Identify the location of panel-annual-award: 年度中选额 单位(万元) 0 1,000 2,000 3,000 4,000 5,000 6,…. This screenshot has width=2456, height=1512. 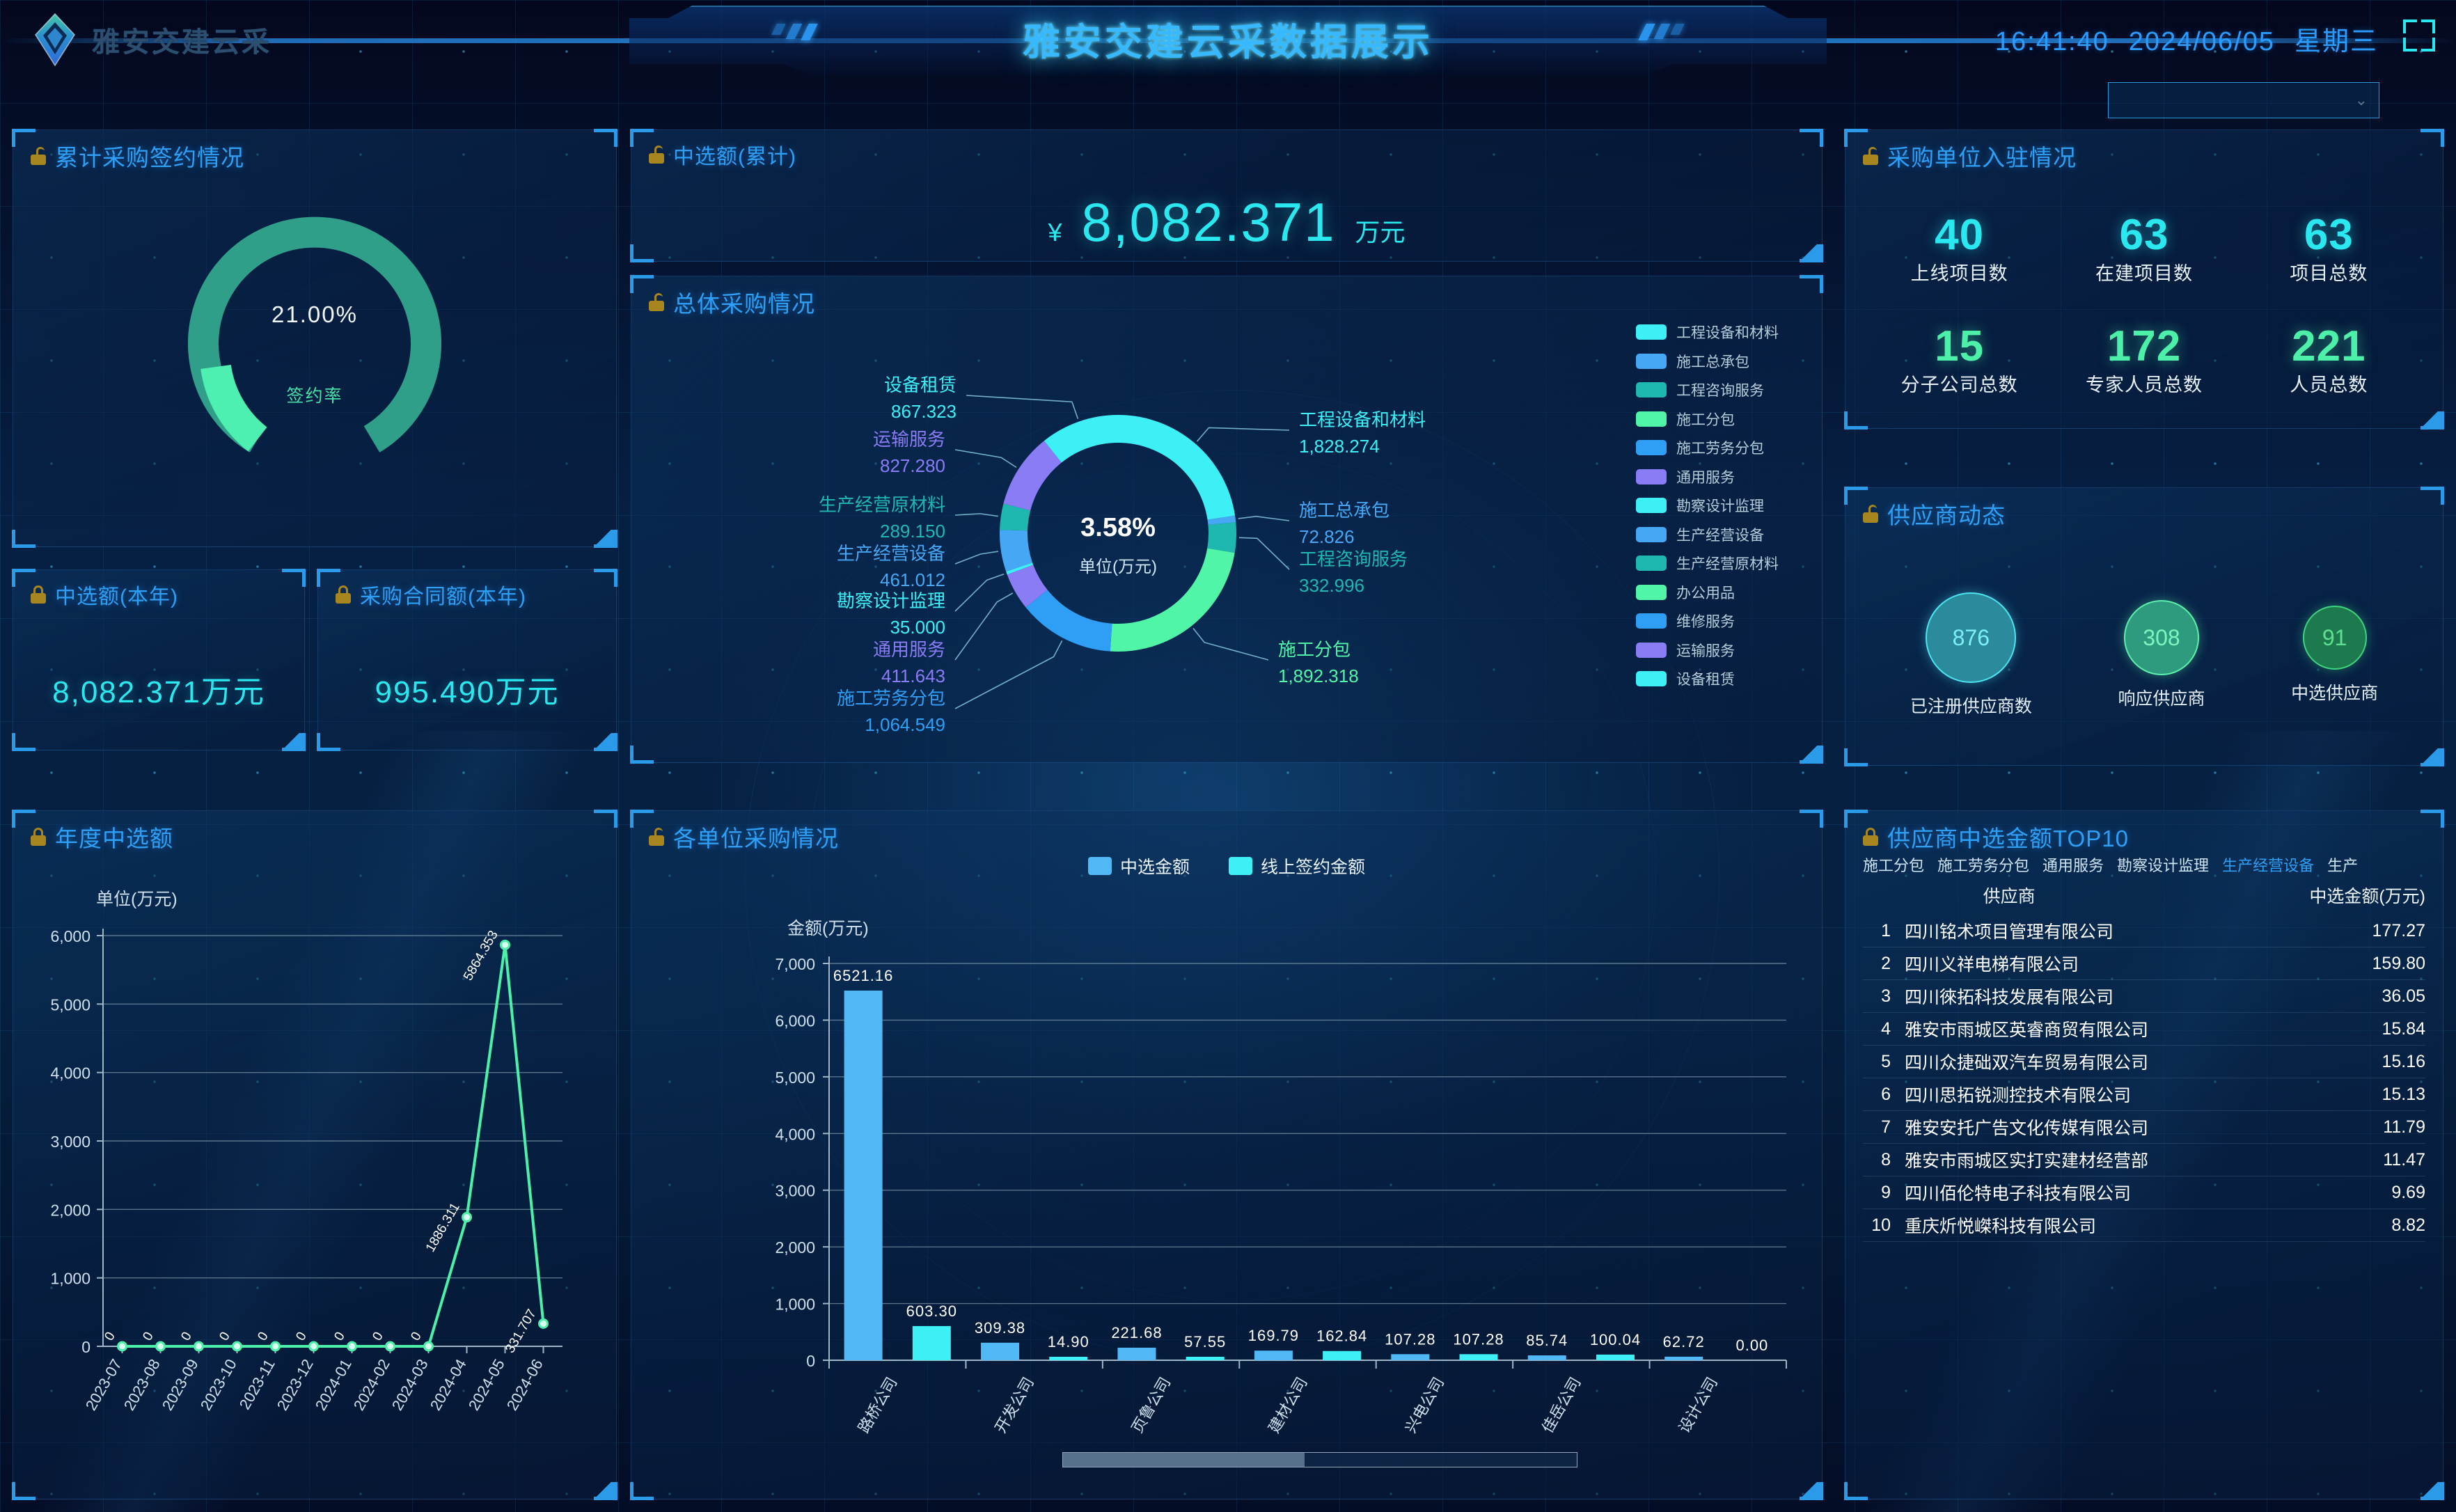
(314, 1155).